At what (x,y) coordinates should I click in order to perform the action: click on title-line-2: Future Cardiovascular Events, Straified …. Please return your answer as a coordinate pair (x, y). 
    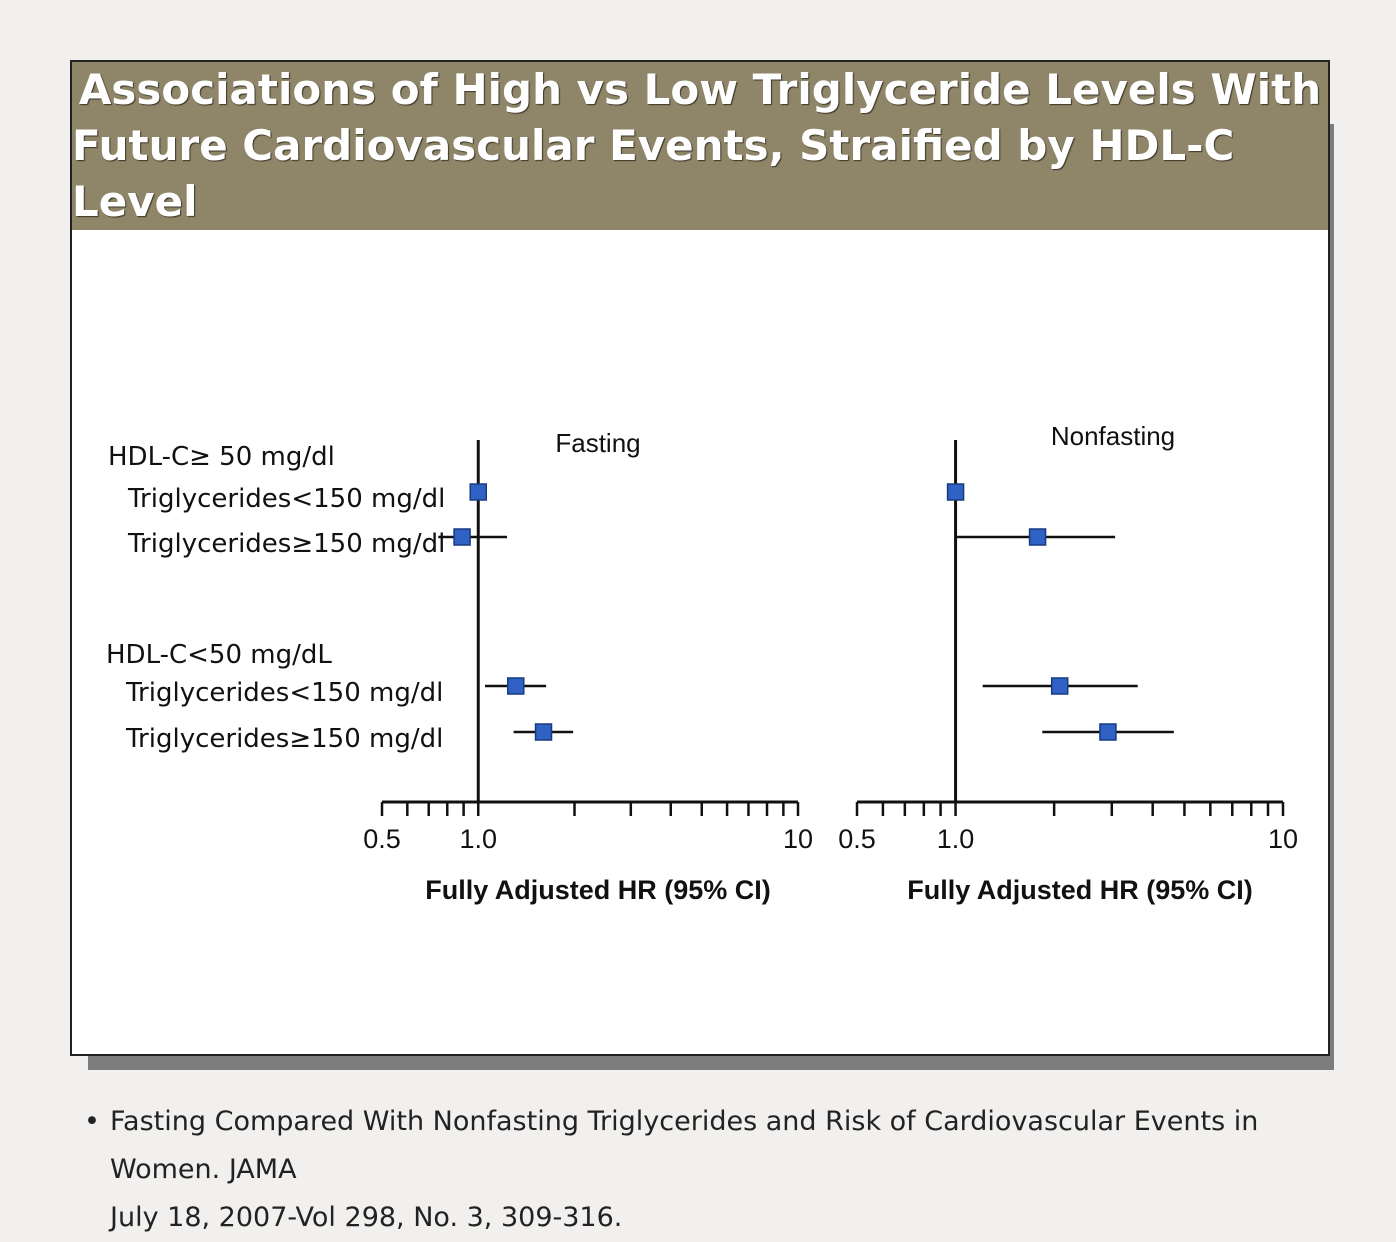
    Looking at the image, I should click on (653, 173).